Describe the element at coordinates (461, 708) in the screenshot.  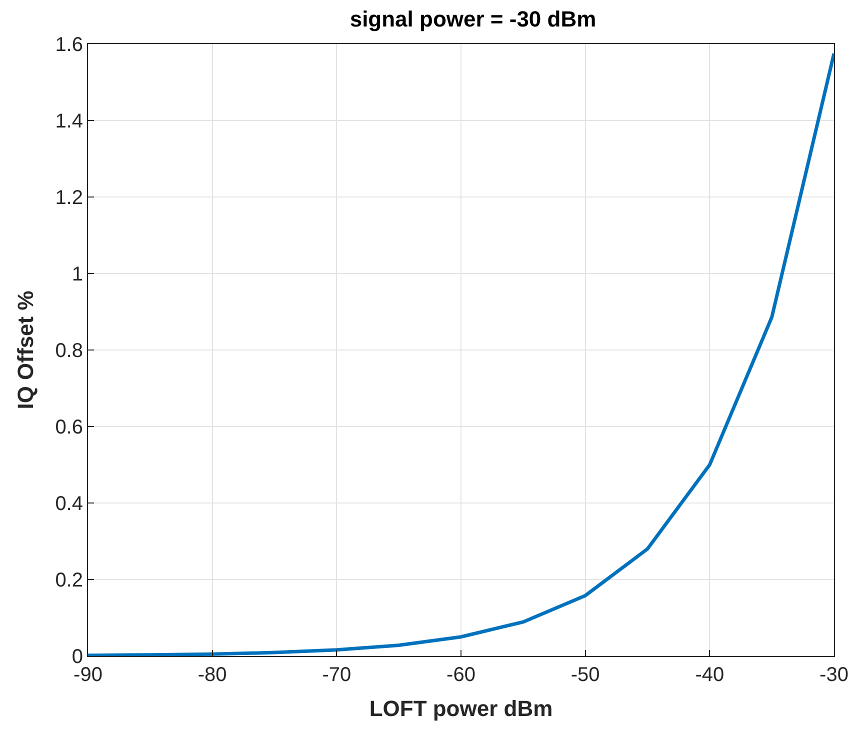
I see `x-axis-title: LOFT power dBm` at that location.